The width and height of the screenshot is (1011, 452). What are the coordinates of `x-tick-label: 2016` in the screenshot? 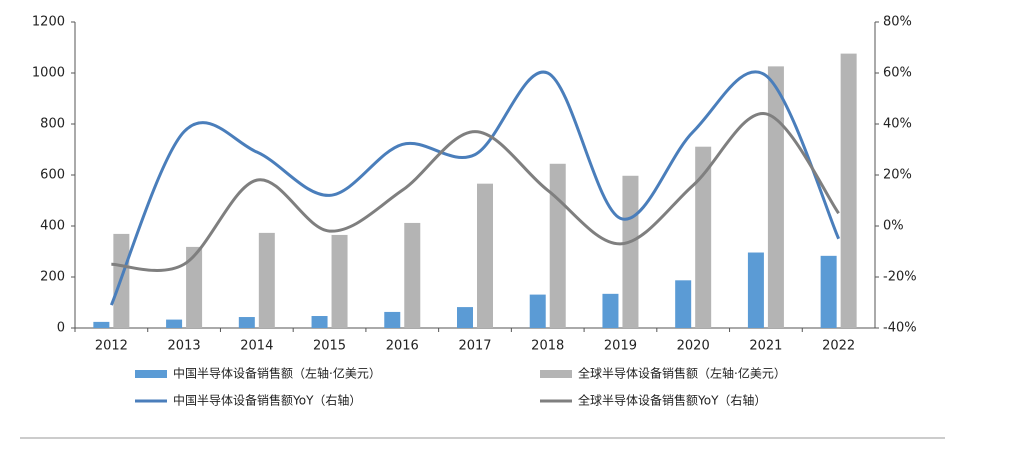 It's located at (402, 346).